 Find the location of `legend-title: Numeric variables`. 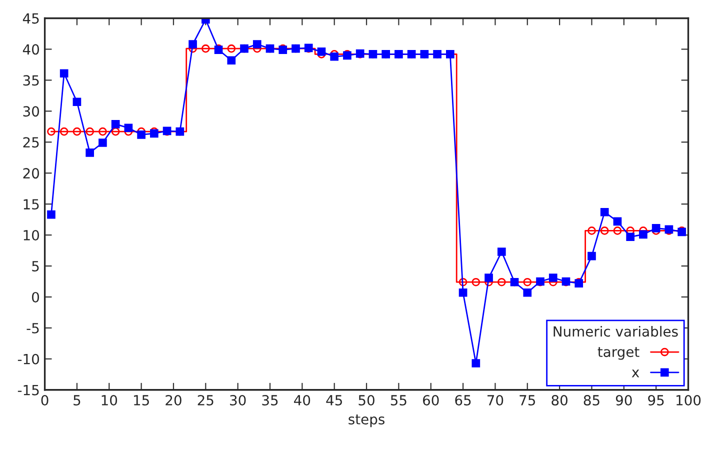

legend-title: Numeric variables is located at coordinates (616, 331).